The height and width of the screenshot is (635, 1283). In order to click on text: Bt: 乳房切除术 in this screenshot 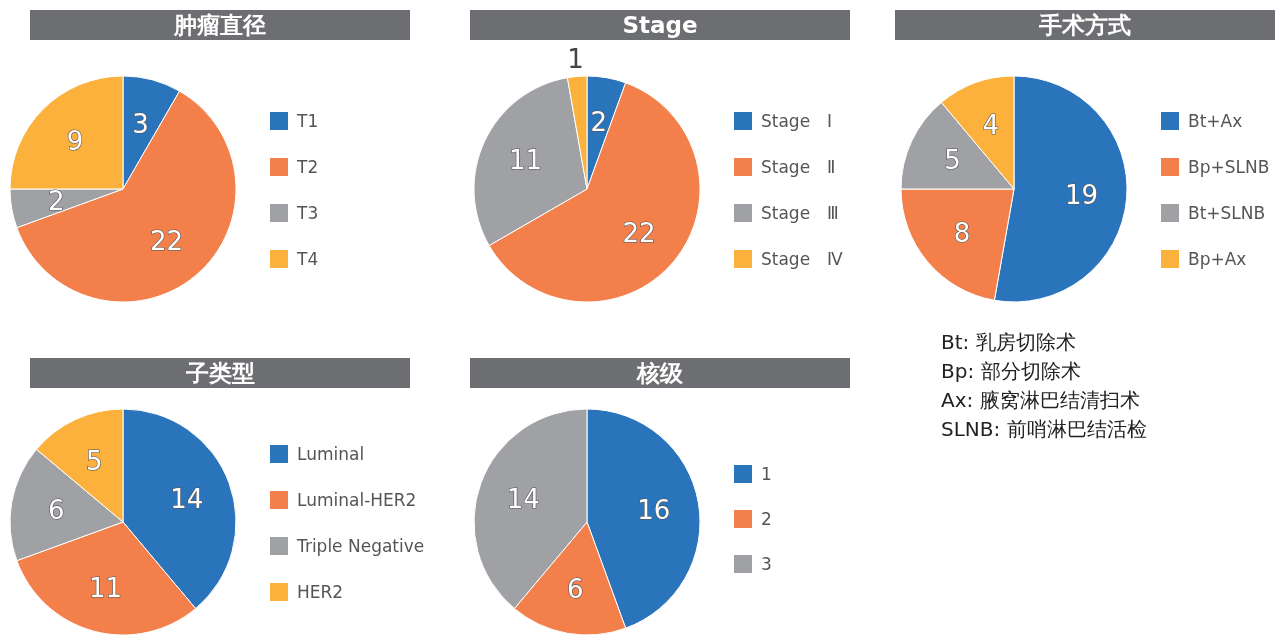, I will do `click(1008, 342)`.